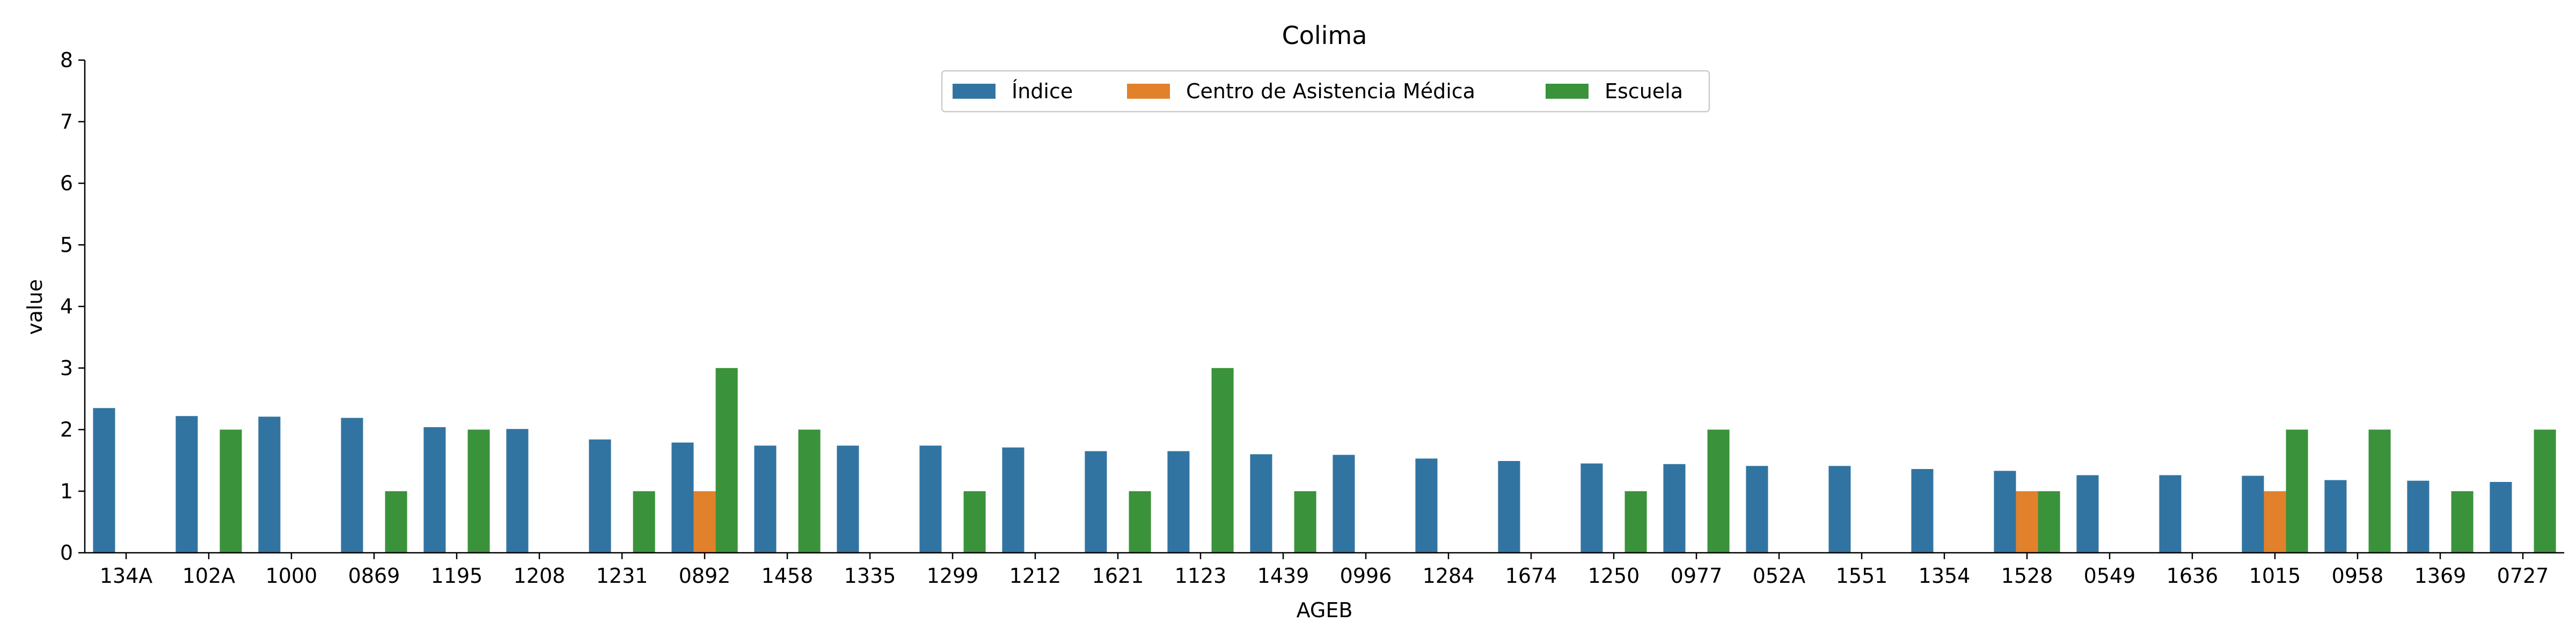  What do you see at coordinates (2440, 576) in the screenshot?
I see `x-tick-label: 1369` at bounding box center [2440, 576].